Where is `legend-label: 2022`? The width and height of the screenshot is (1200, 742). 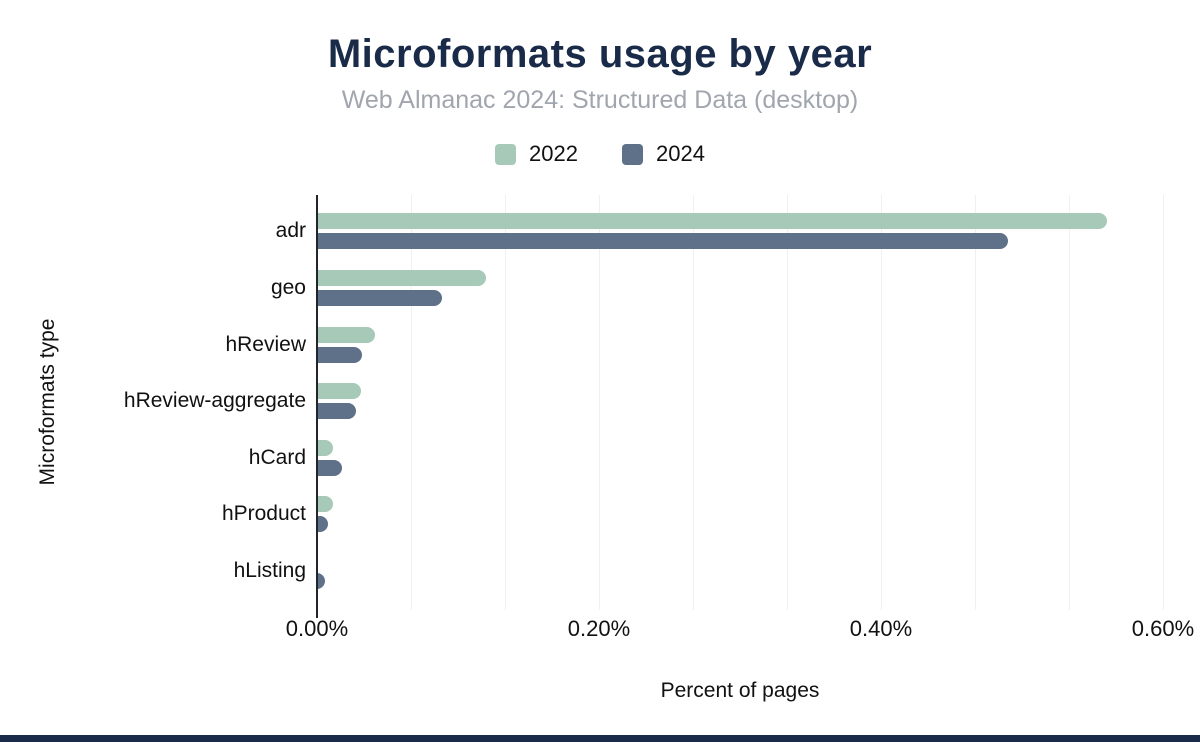 legend-label: 2022 is located at coordinates (553, 153).